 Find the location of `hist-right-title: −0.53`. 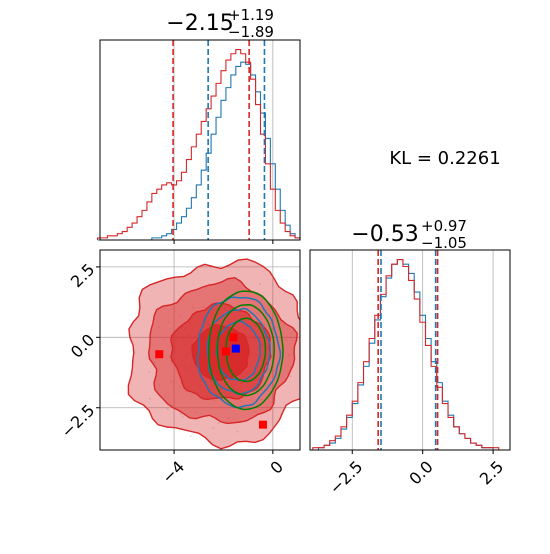

hist-right-title: −0.53 is located at coordinates (384, 234).